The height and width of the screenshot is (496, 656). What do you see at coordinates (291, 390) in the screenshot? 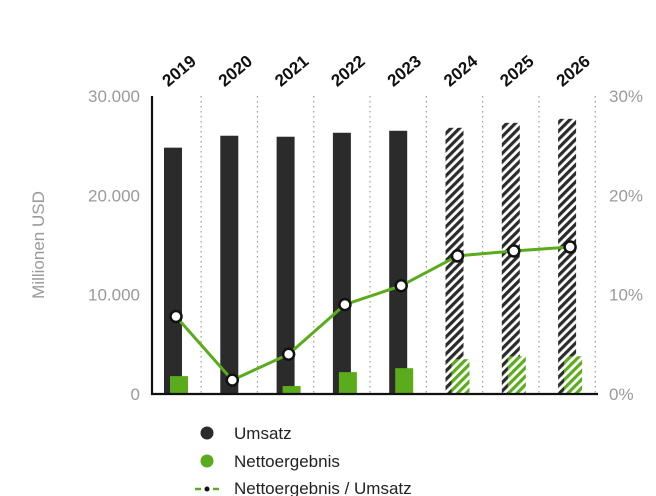
I see `nettoergebnis-bar-2021` at bounding box center [291, 390].